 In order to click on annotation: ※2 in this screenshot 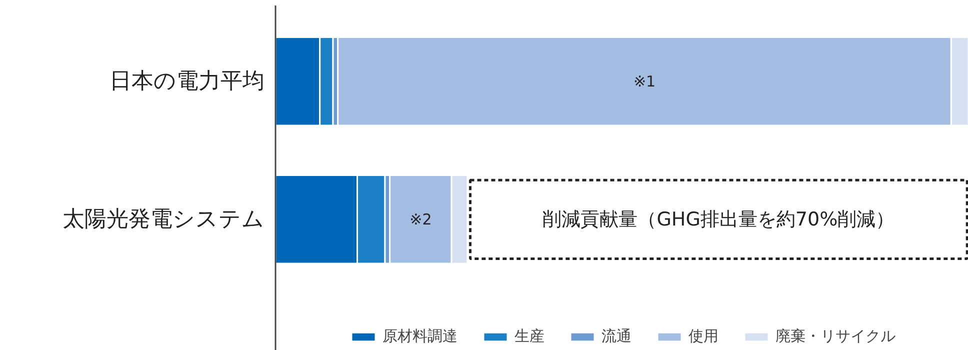, I will do `click(421, 219)`.